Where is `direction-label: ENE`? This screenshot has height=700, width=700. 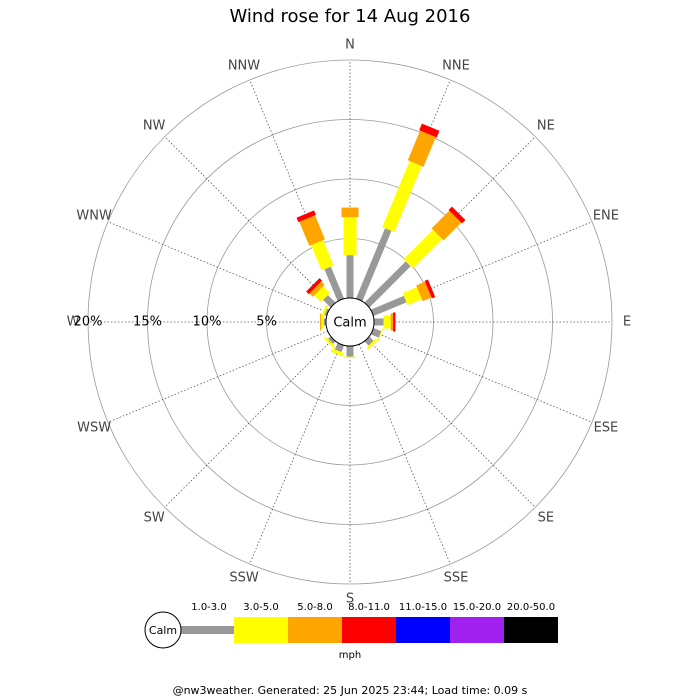
direction-label: ENE is located at coordinates (606, 215).